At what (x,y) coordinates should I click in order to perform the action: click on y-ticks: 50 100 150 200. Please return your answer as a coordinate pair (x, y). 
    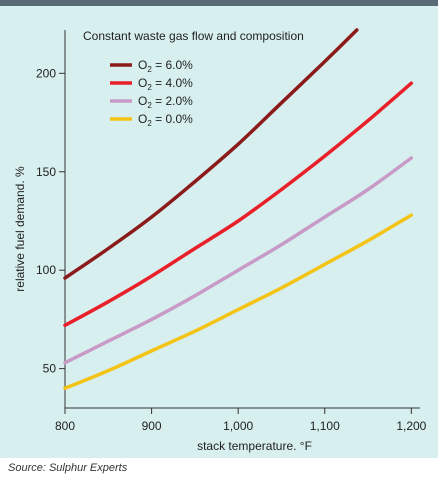
    Looking at the image, I should click on (50, 221).